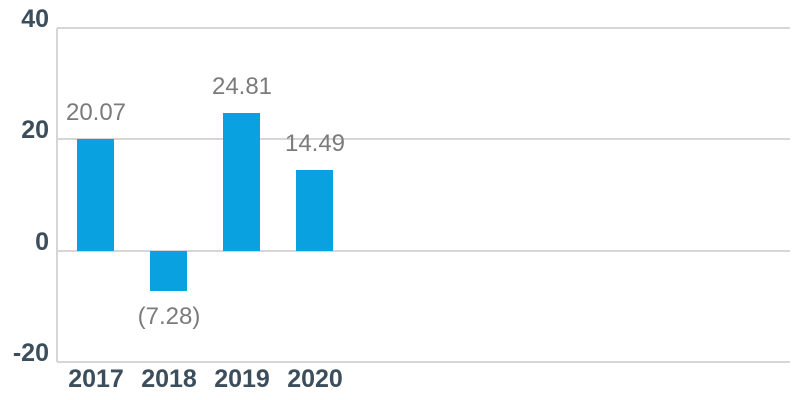 The width and height of the screenshot is (800, 400). I want to click on data-label-2017: 20.07, so click(96, 112).